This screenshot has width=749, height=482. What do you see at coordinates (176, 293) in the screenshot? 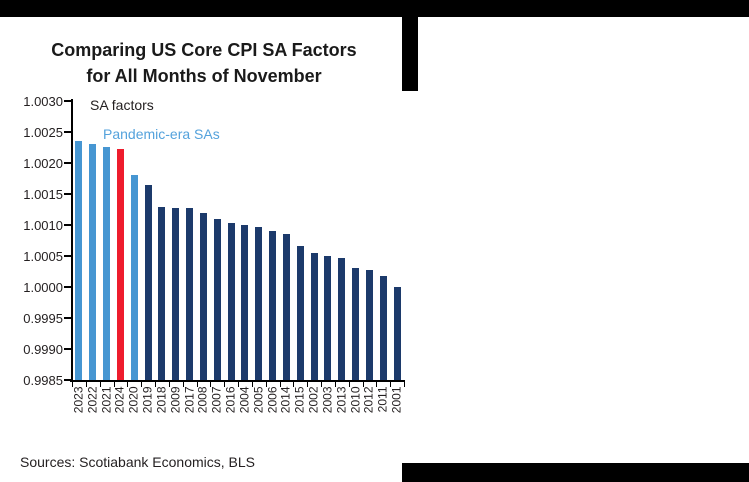
I see `bar-2009` at bounding box center [176, 293].